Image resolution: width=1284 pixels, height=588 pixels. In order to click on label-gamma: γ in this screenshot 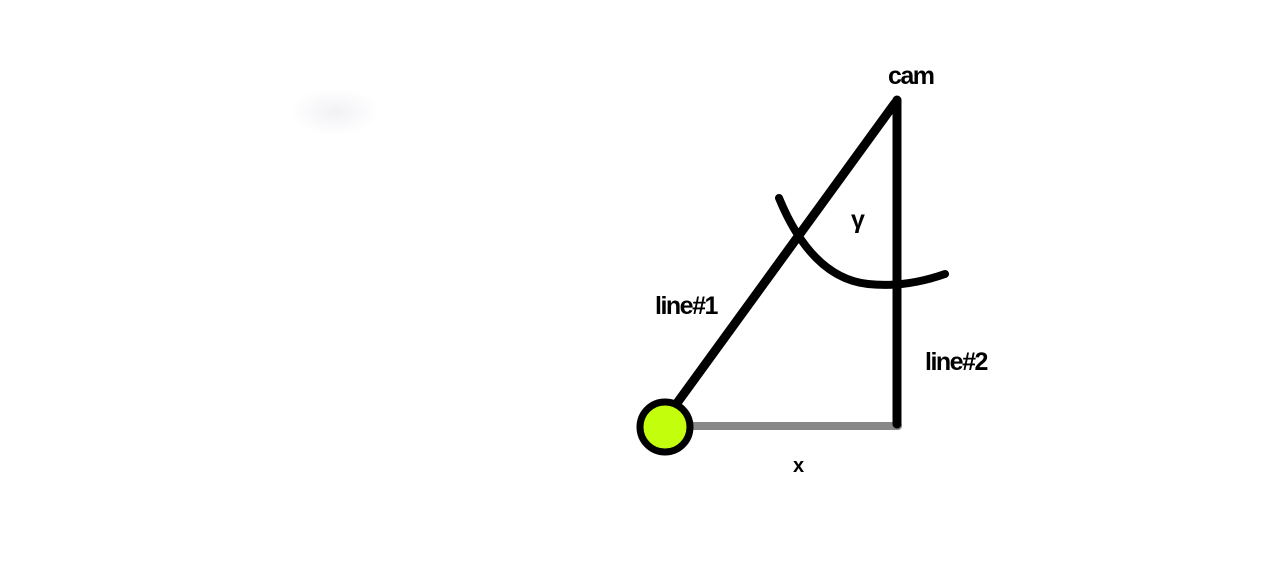, I will do `click(858, 220)`.